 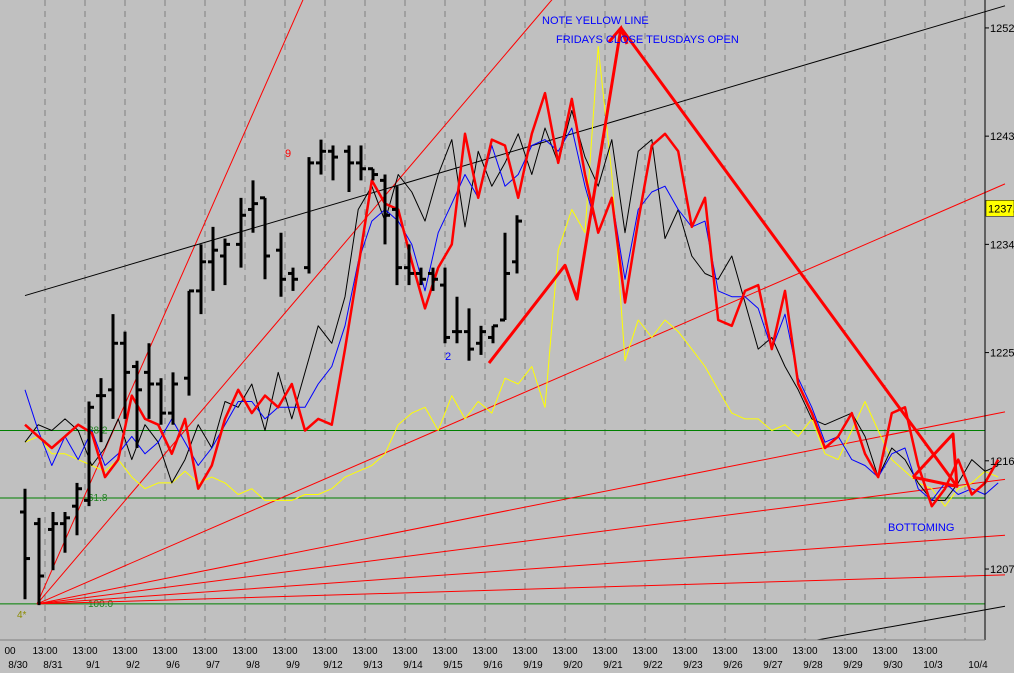 What do you see at coordinates (933, 665) in the screenshot?
I see `x-tick-date: 10/3` at bounding box center [933, 665].